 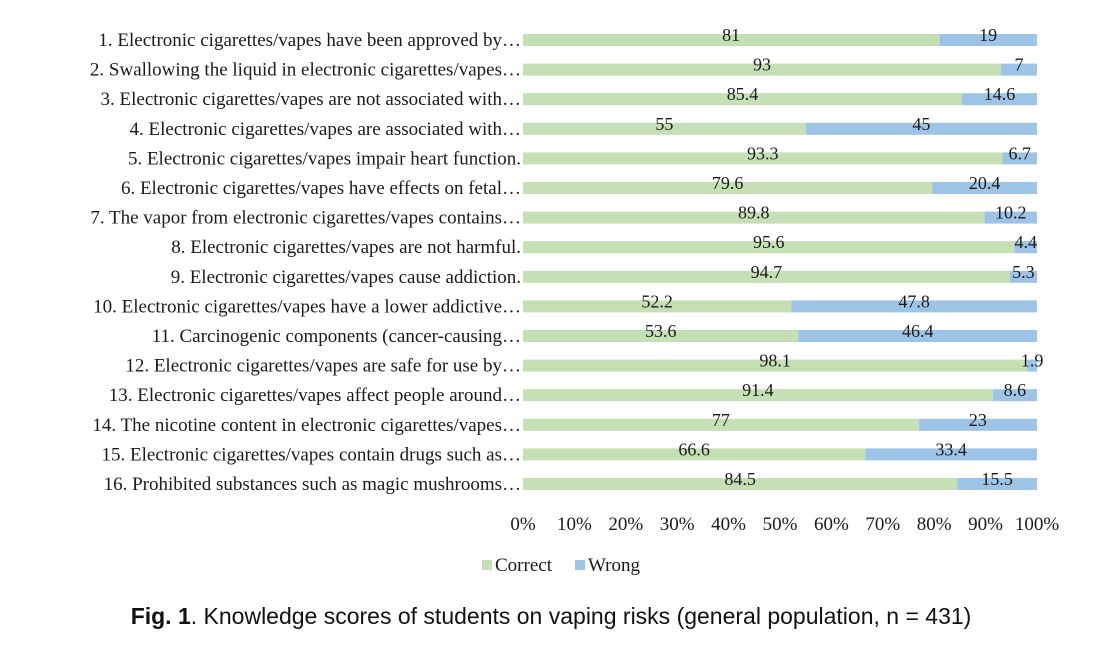 What do you see at coordinates (160, 616) in the screenshot?
I see `caption-label: Fig. 1` at bounding box center [160, 616].